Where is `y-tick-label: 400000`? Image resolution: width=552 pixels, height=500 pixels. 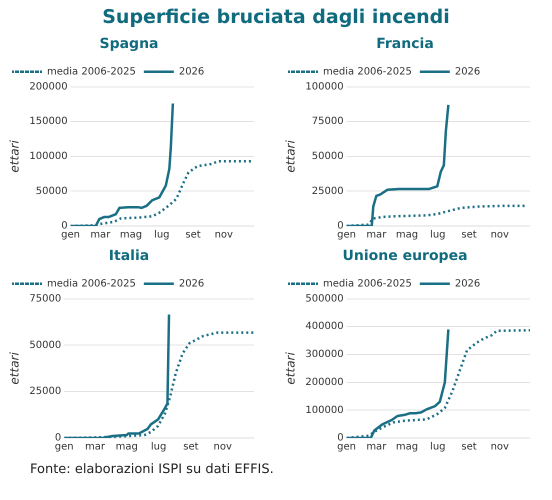
y-tick-label: 400000 is located at coordinates (324, 326).